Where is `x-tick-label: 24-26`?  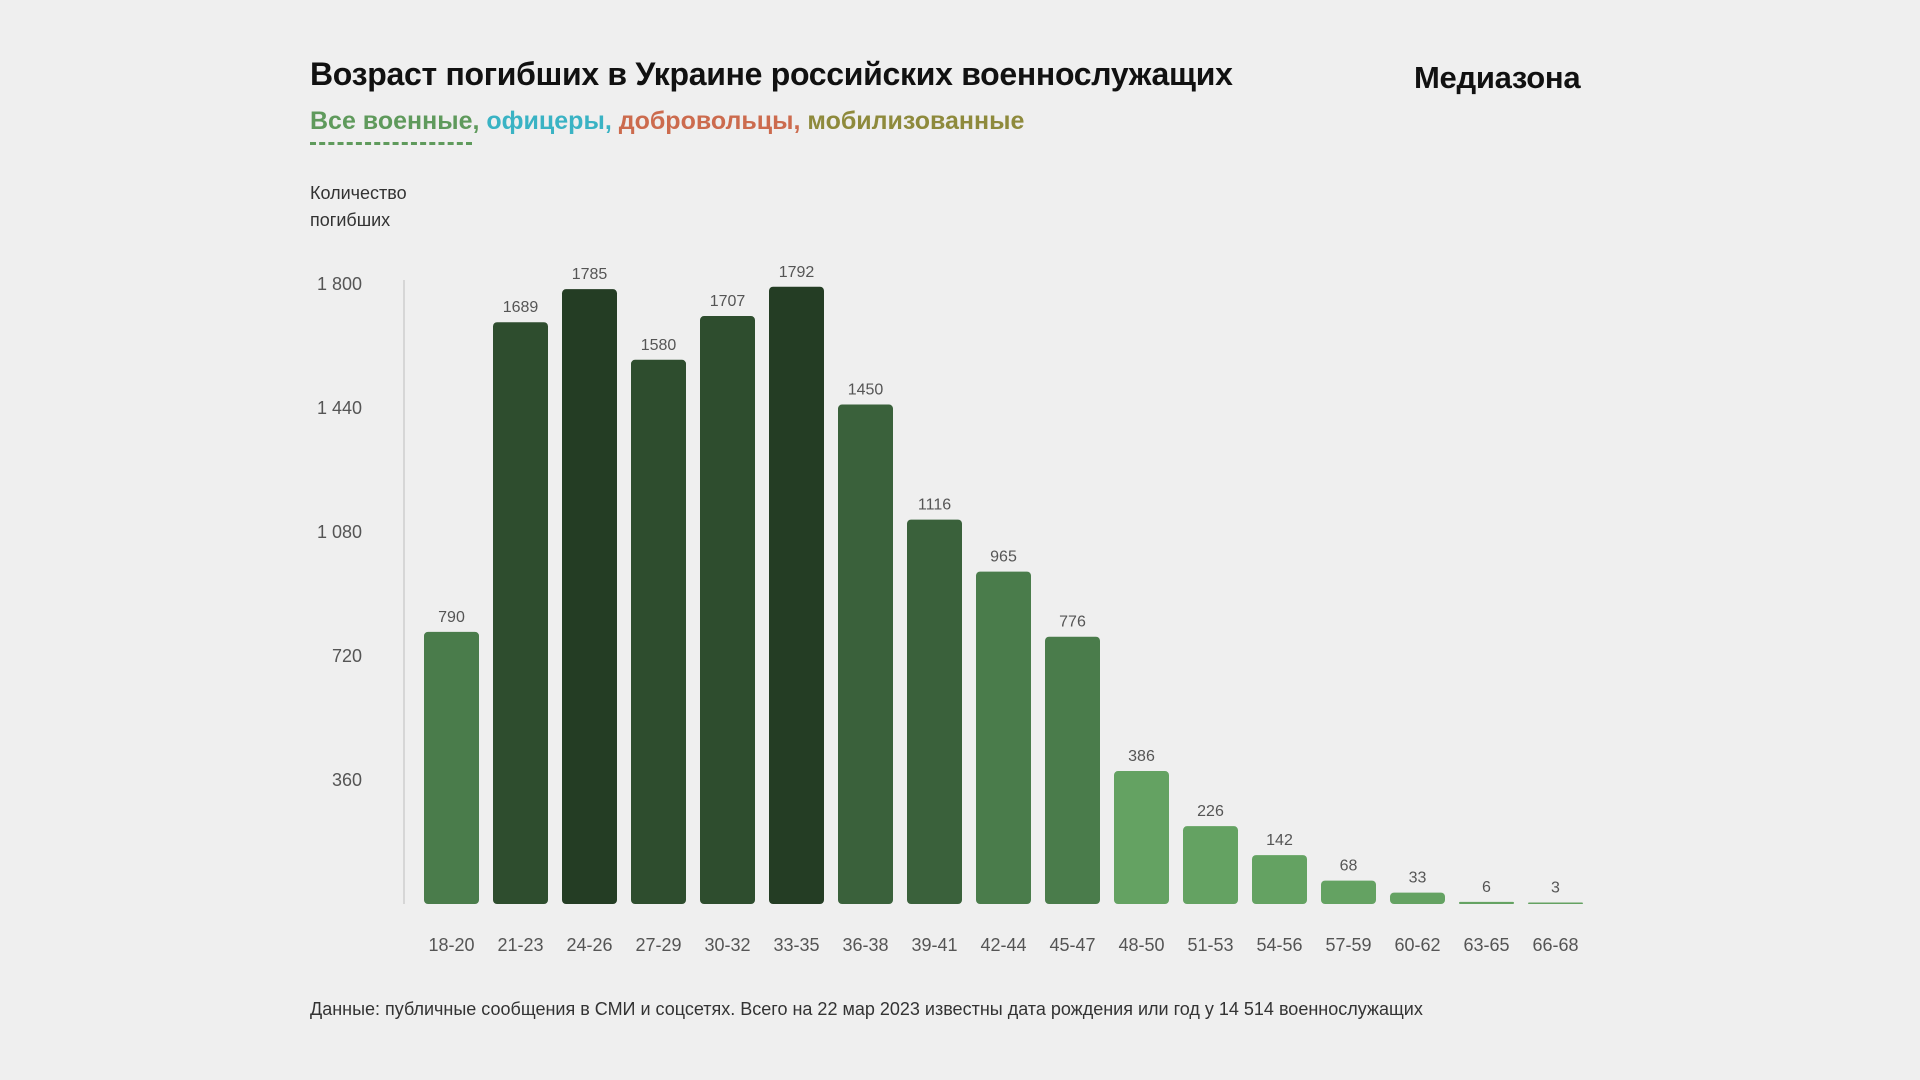
x-tick-label: 24-26 is located at coordinates (589, 945).